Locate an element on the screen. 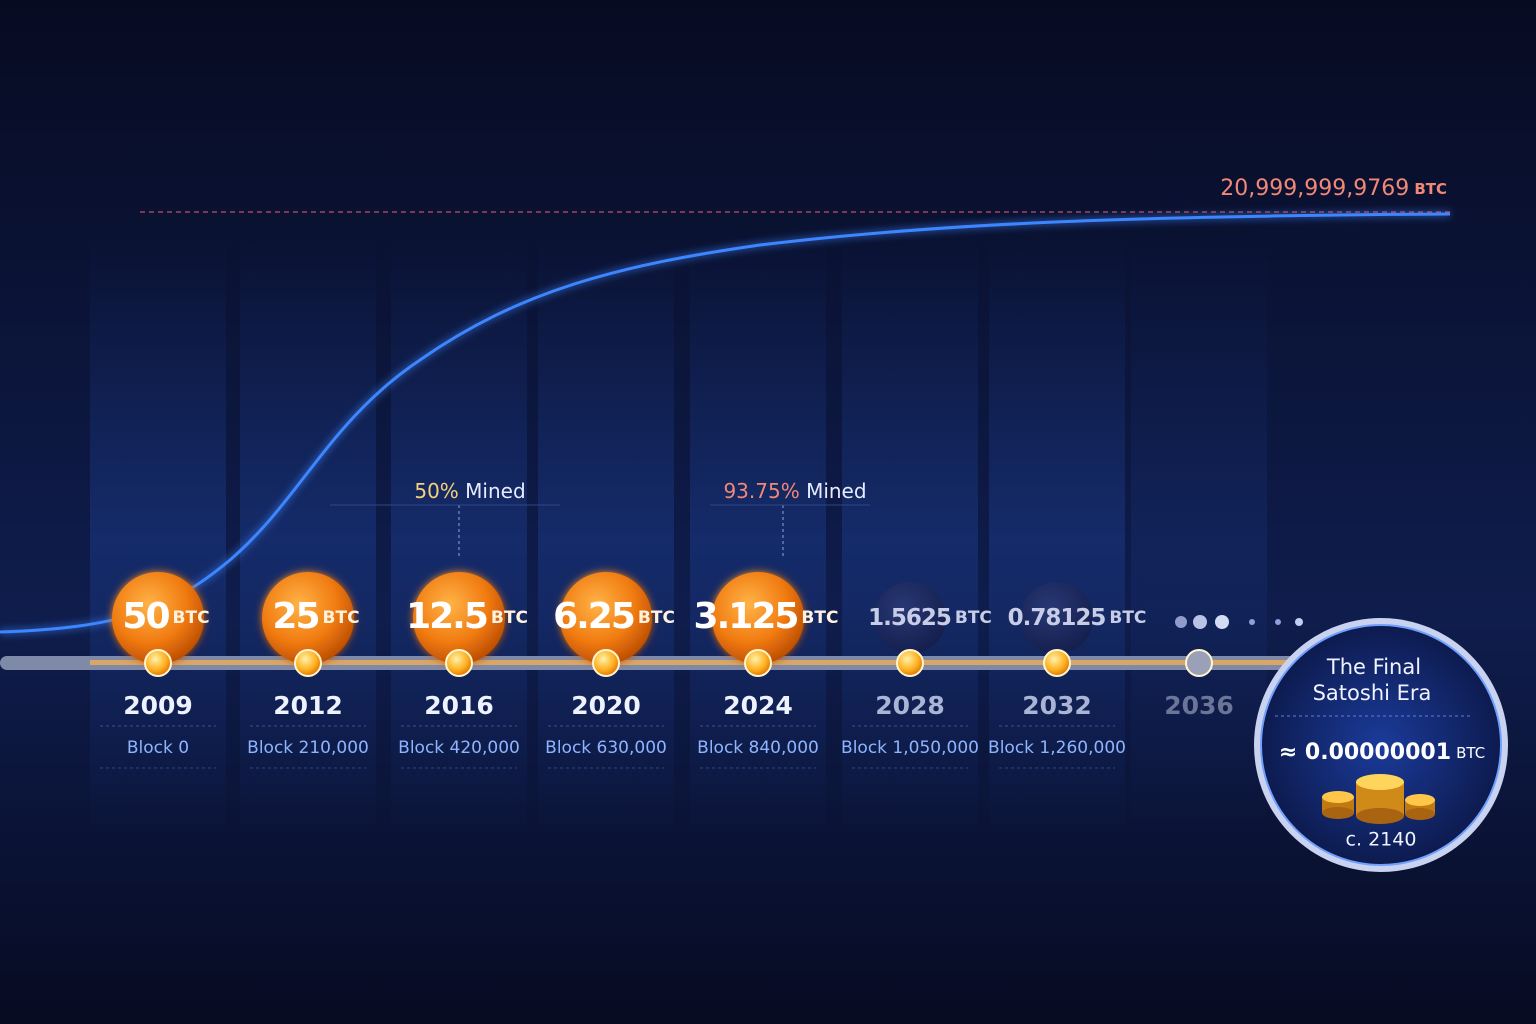  milestone-percent: 50% is located at coordinates (436, 491).